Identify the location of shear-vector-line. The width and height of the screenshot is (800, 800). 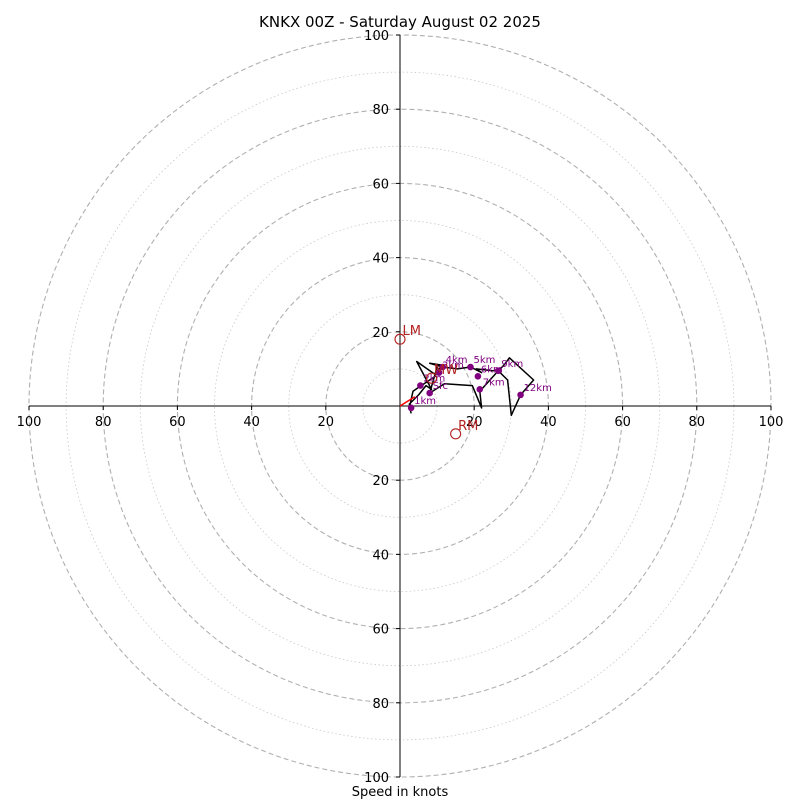
(407, 401).